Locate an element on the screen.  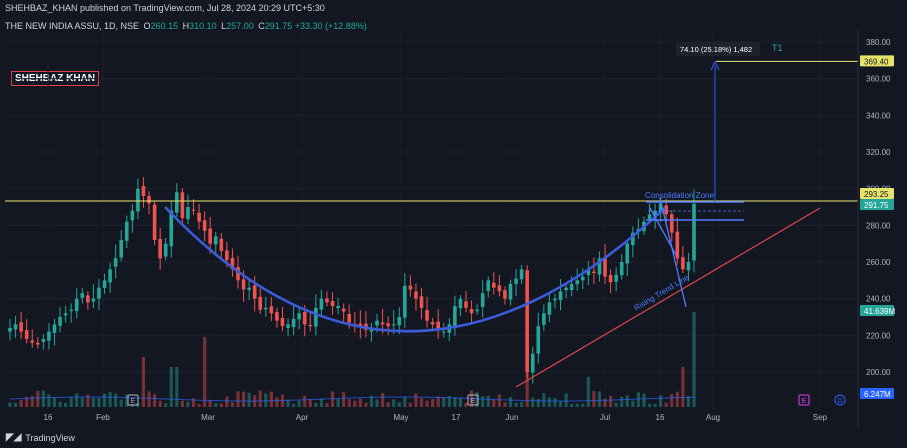
close-key: C is located at coordinates (261, 26).